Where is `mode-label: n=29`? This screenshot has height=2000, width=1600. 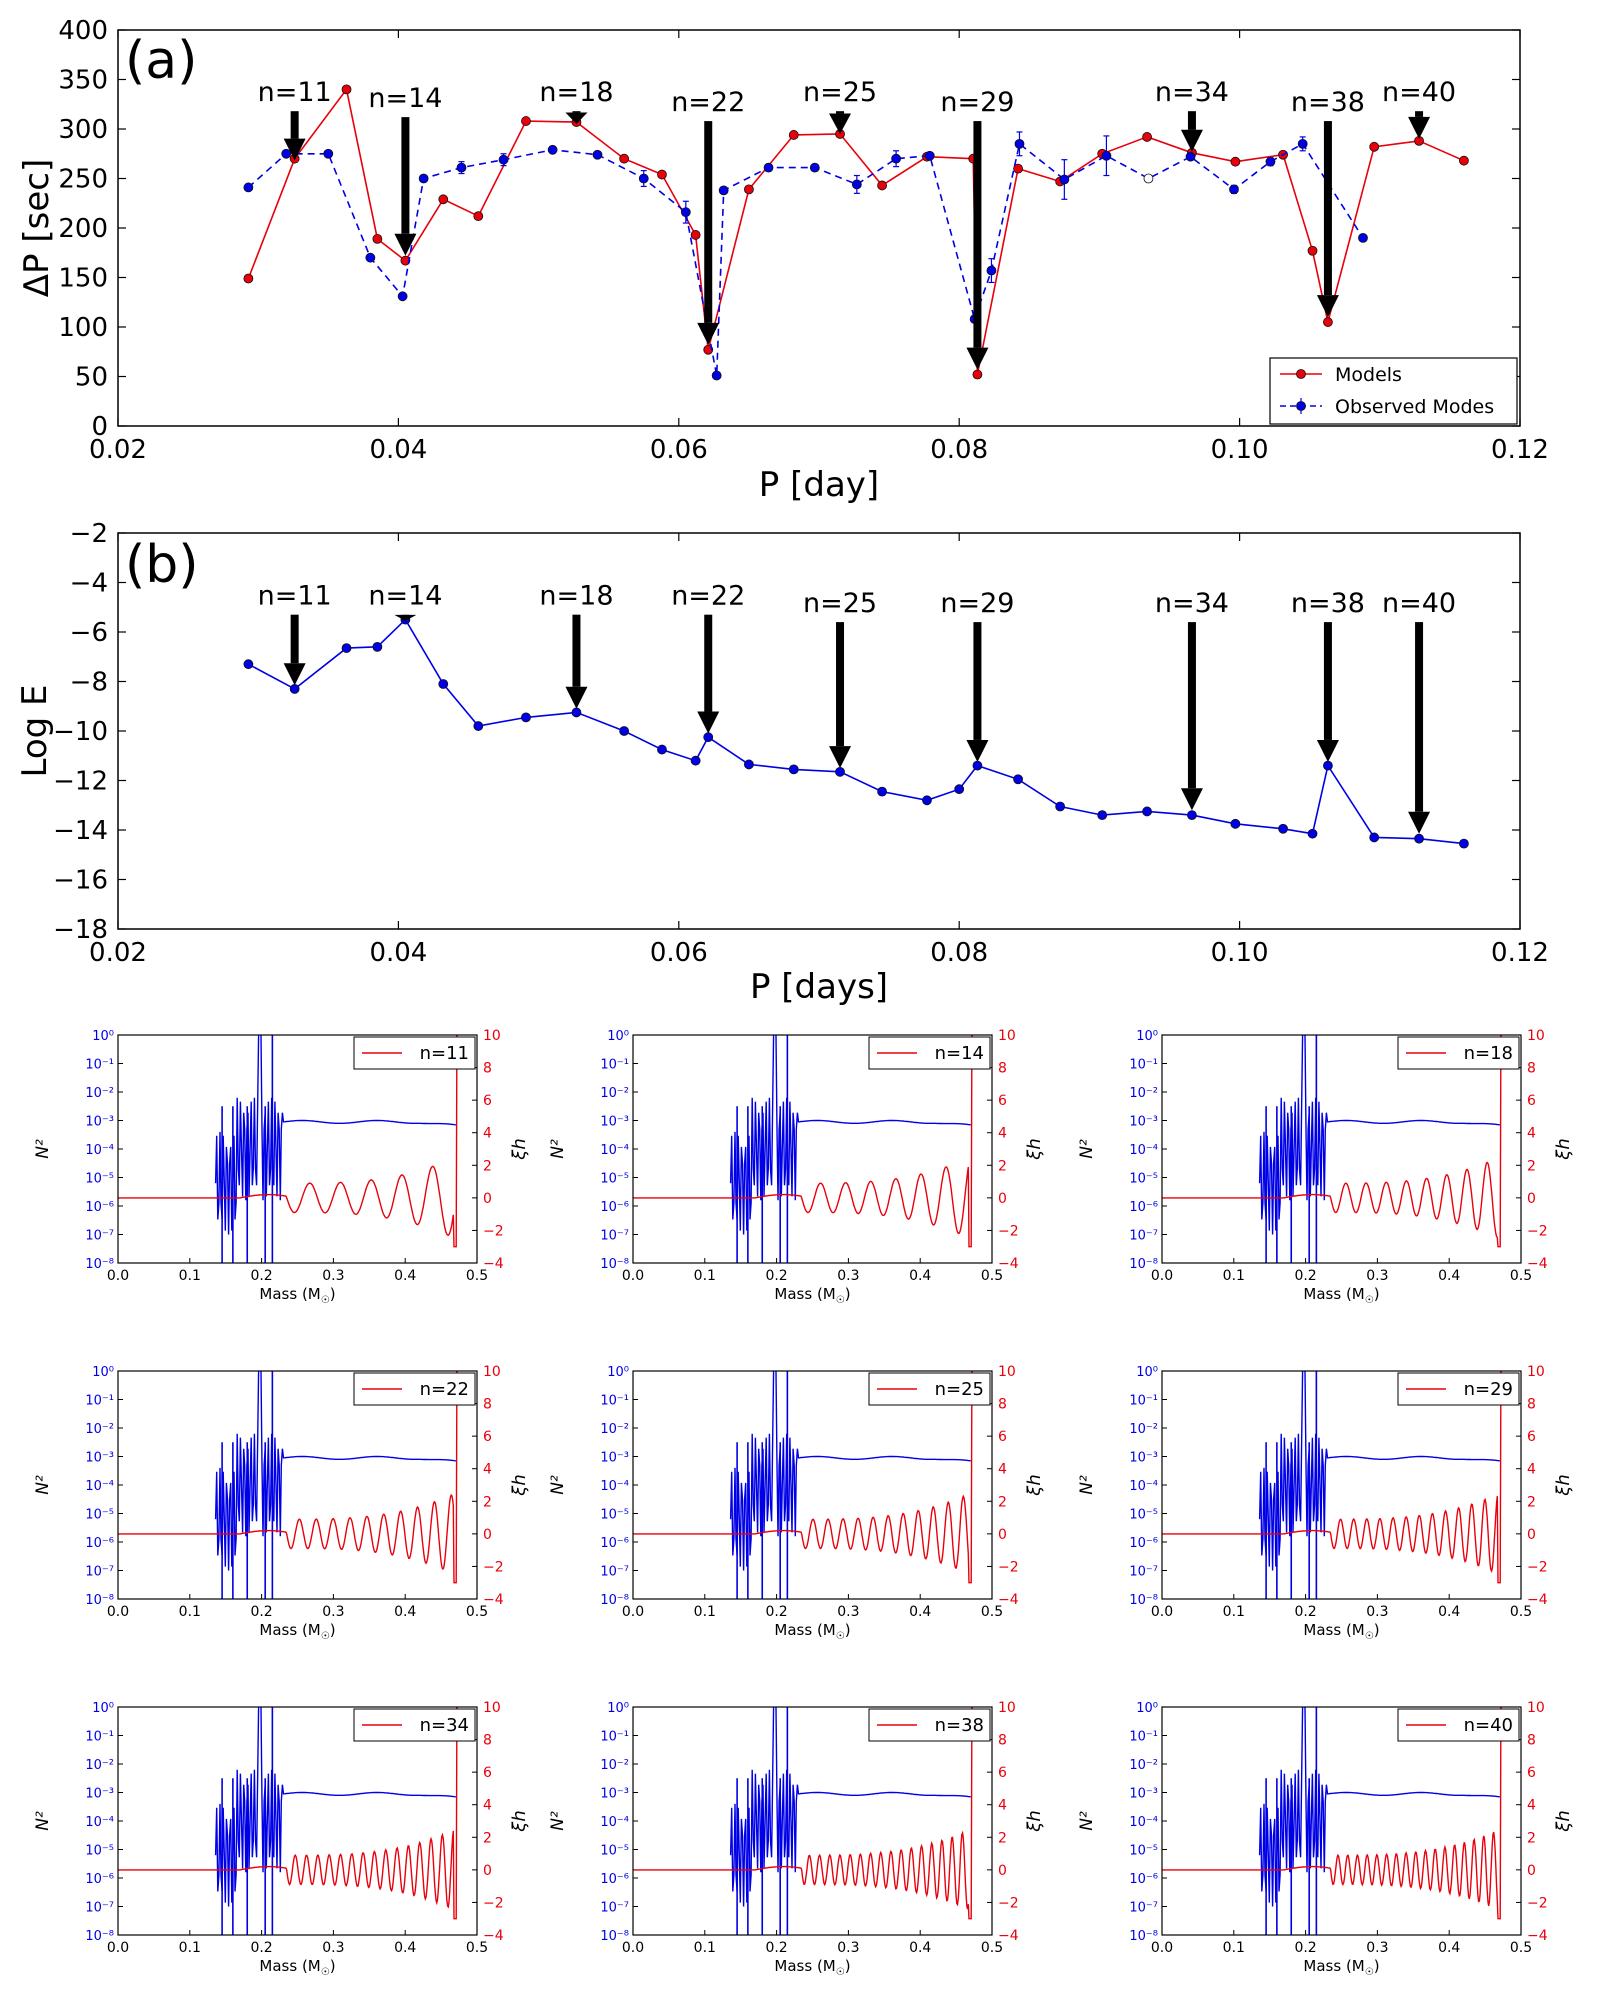
mode-label: n=29 is located at coordinates (977, 102).